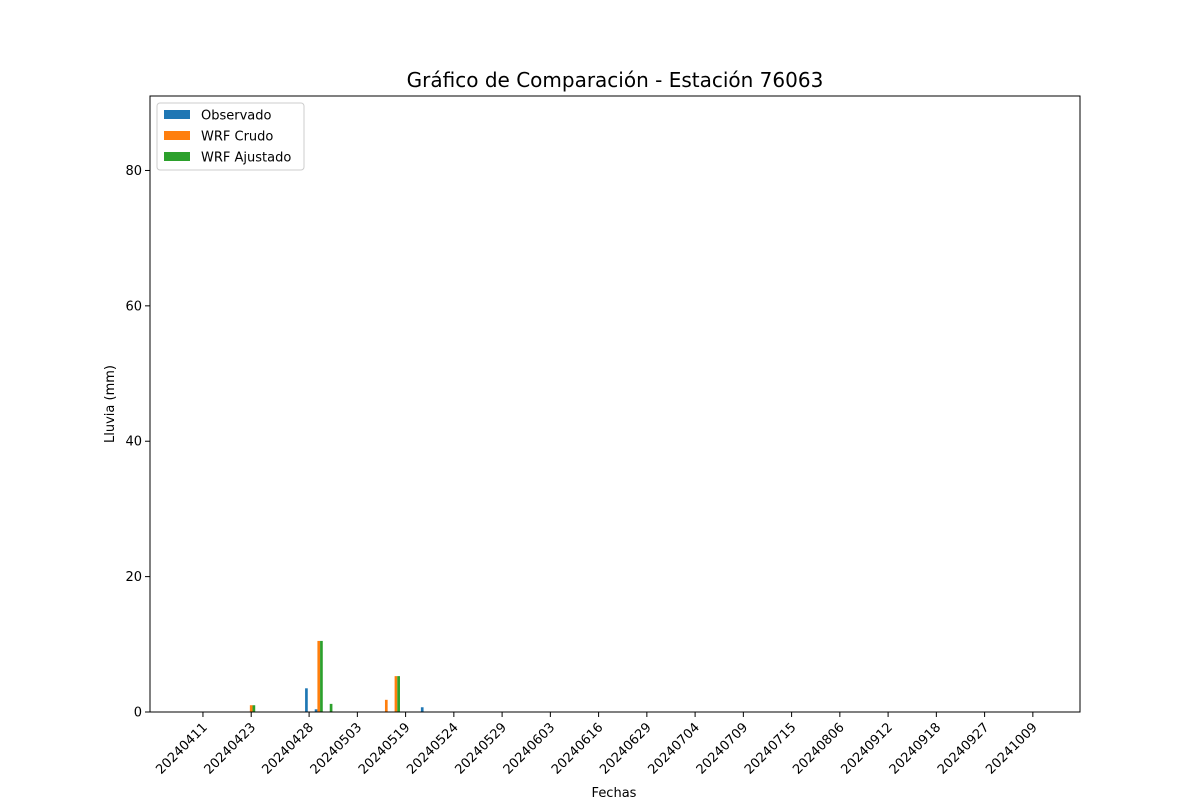 The height and width of the screenshot is (800, 1200). I want to click on x-tick-label: 20240616, so click(577, 748).